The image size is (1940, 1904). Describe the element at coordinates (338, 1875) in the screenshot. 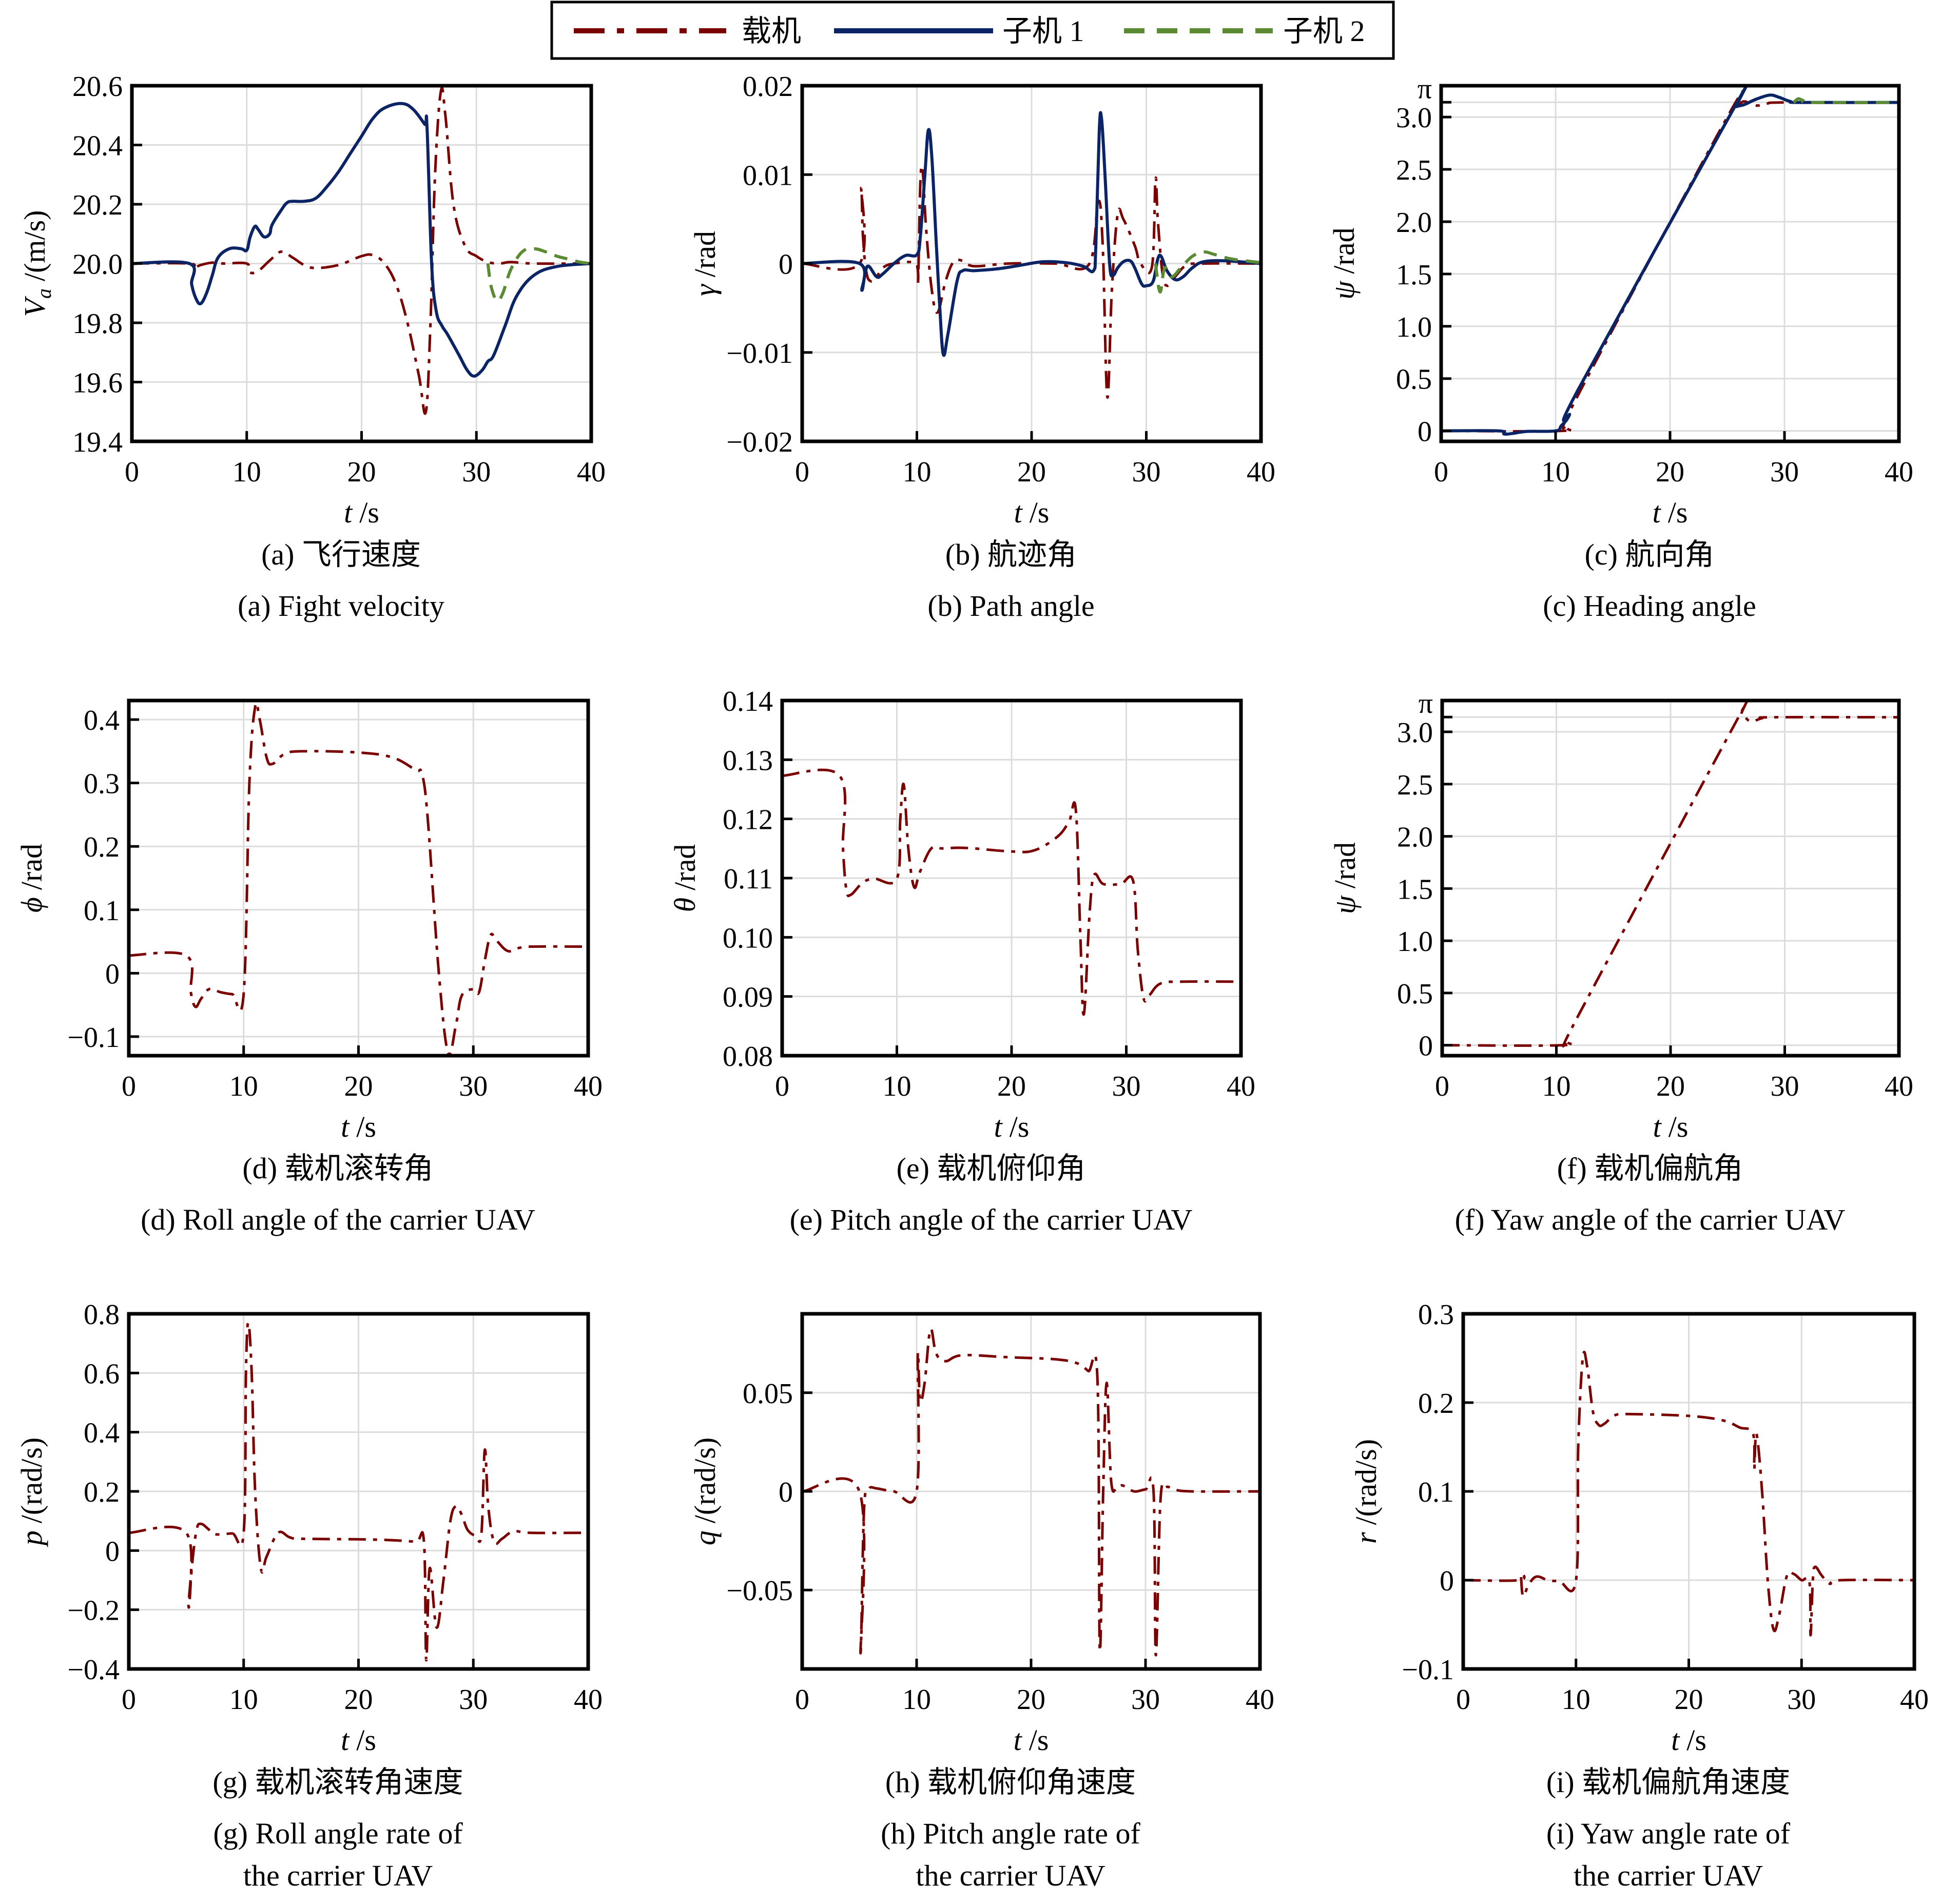

I see `caption-en-g: the carrier UAV` at that location.